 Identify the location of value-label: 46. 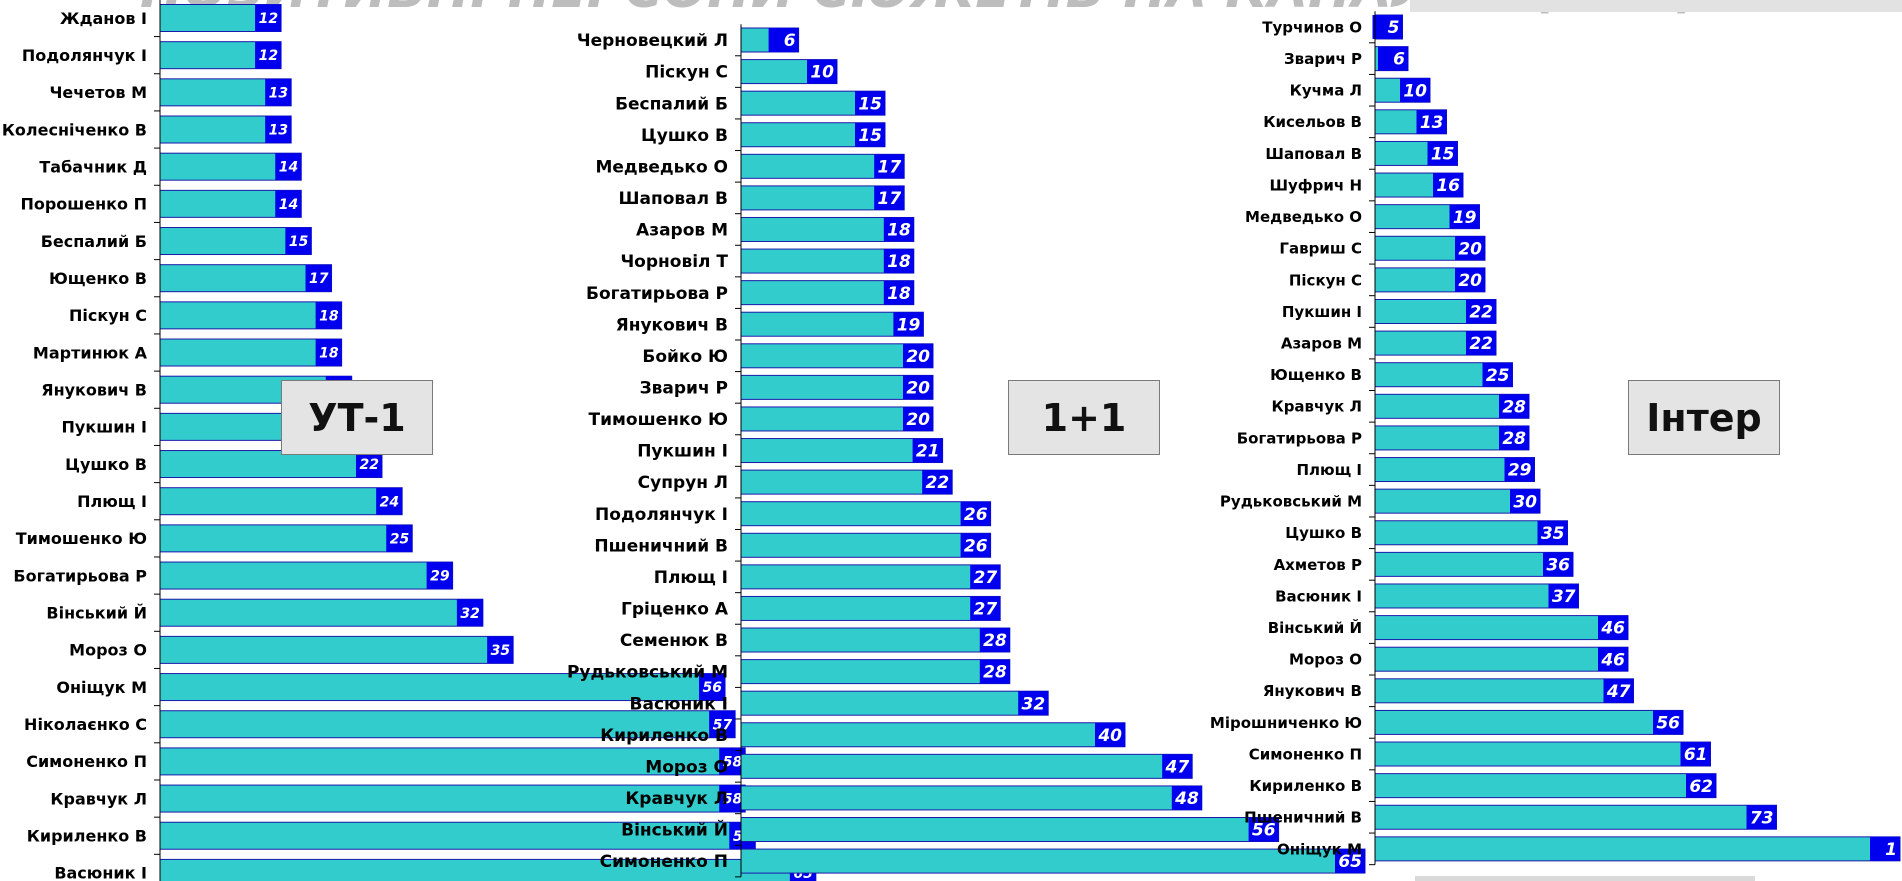
(1612, 660).